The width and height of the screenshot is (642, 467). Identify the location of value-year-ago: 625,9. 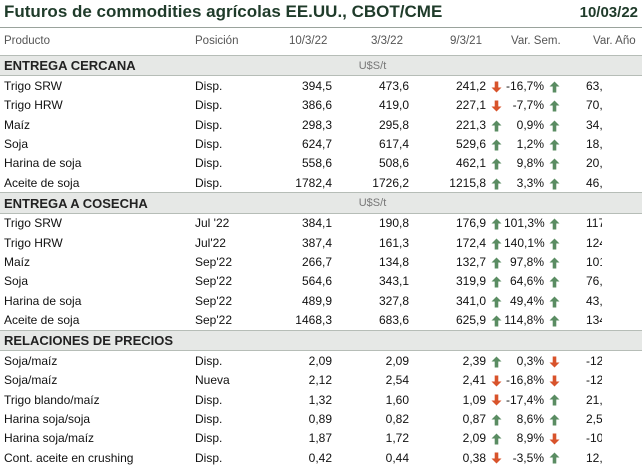
(470, 320).